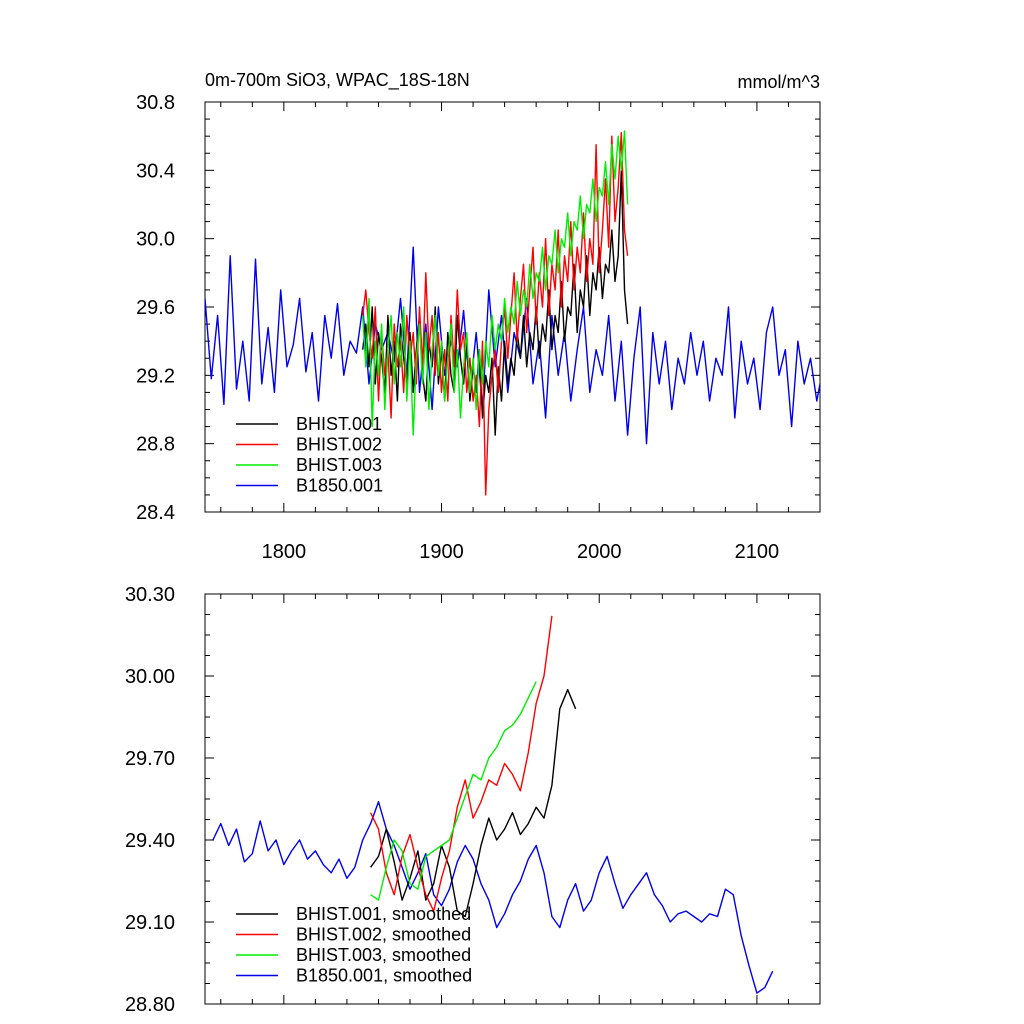 Image resolution: width=1024 pixels, height=1024 pixels. What do you see at coordinates (384, 976) in the screenshot?
I see `legend-label: B1850.001, smoothed` at bounding box center [384, 976].